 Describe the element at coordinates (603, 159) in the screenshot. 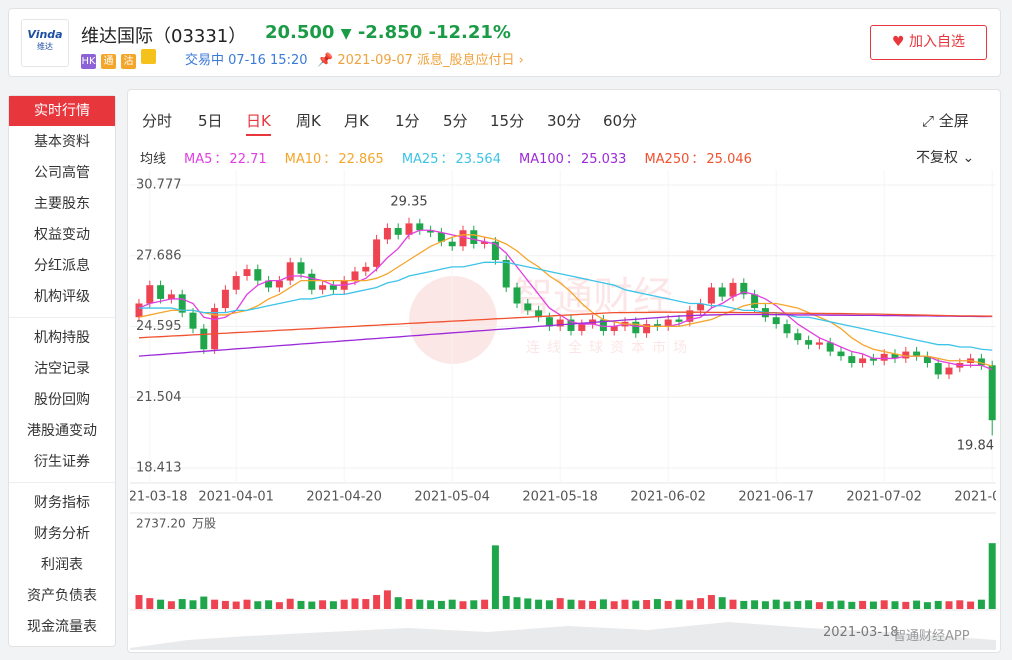

I see `ma-value: 25.033` at that location.